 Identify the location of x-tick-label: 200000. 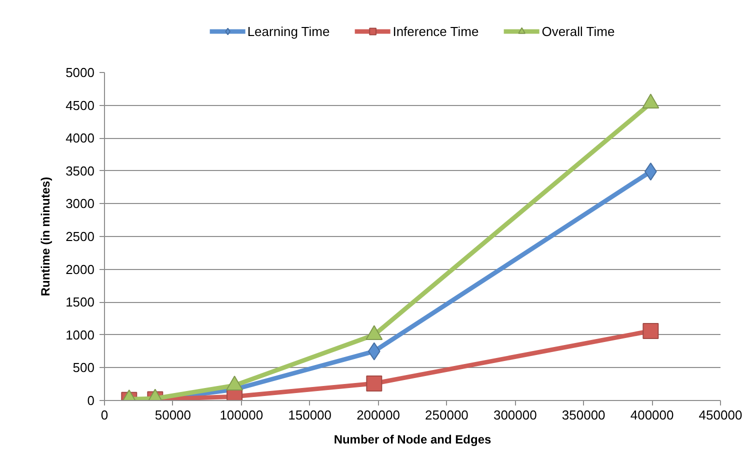
(378, 415).